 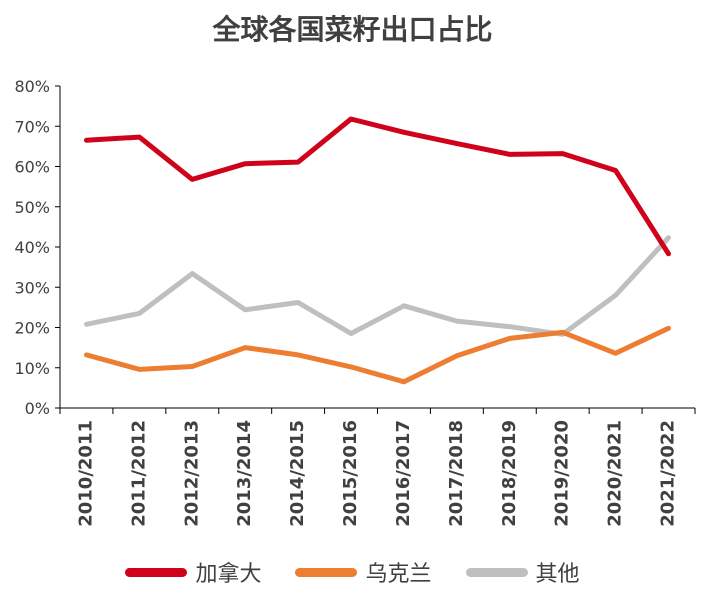 What do you see at coordinates (363, 572) in the screenshot?
I see `legend-item-ukraine: 乌克兰` at bounding box center [363, 572].